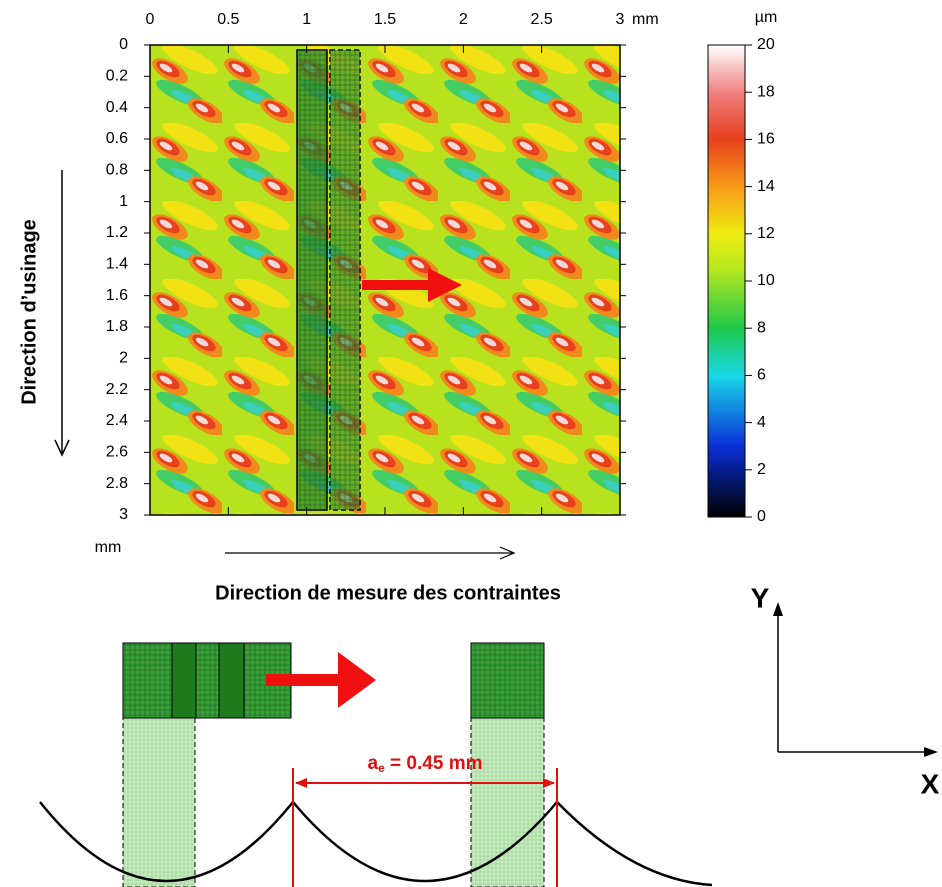  What do you see at coordinates (766, 233) in the screenshot?
I see `colorbar-tick-label: 12` at bounding box center [766, 233].